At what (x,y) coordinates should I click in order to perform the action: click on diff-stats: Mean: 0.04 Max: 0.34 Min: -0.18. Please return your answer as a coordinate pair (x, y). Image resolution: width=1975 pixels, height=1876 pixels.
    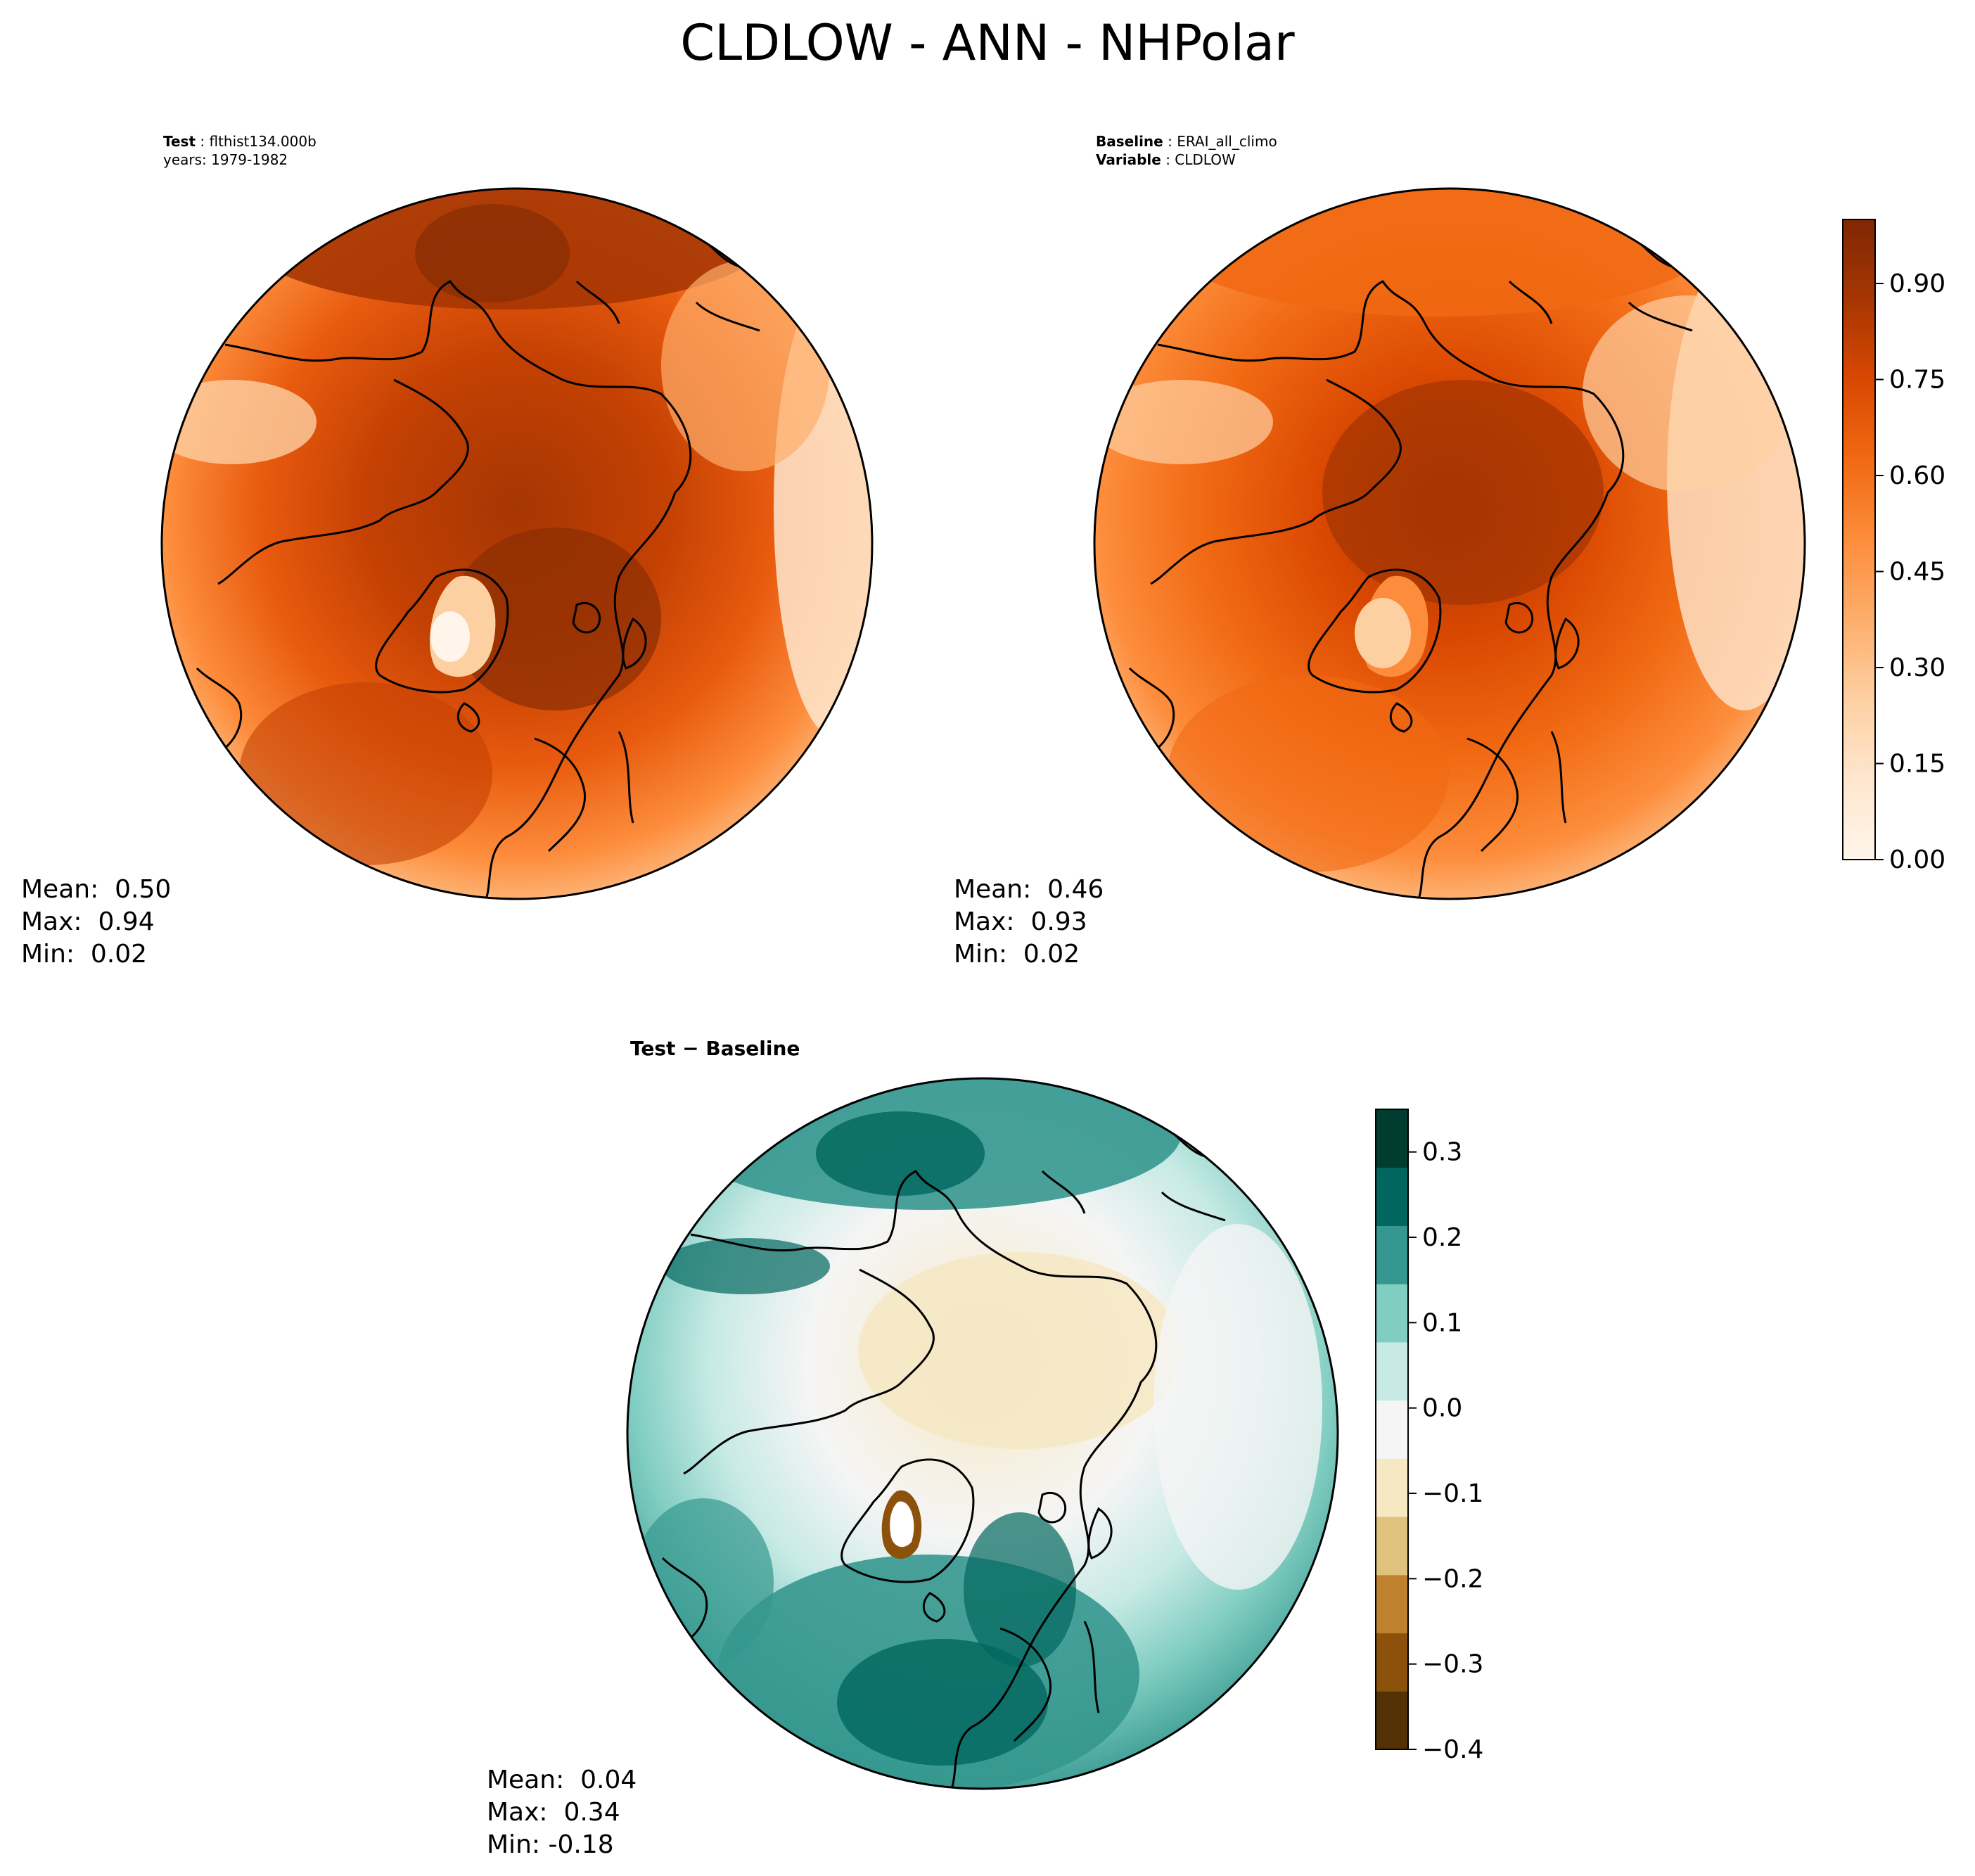
    Looking at the image, I should click on (562, 1812).